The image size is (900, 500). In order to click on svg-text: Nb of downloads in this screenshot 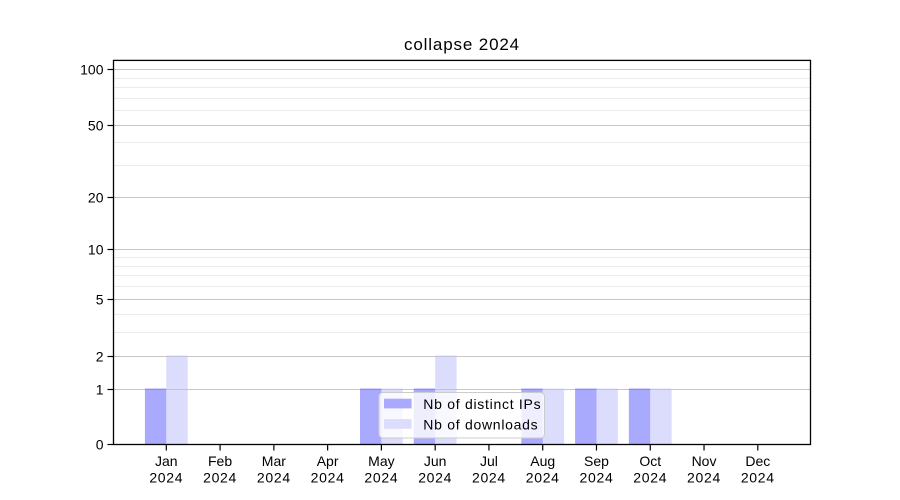, I will do `click(480, 424)`.